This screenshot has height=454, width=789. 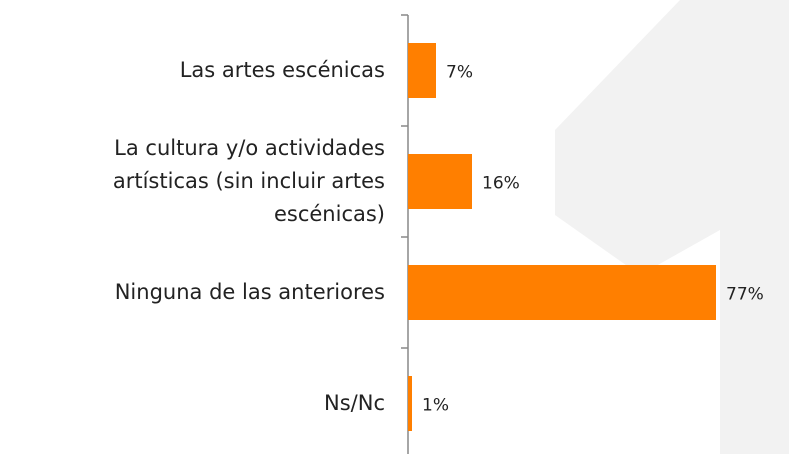 I want to click on value-label: 77%, so click(x=745, y=295).